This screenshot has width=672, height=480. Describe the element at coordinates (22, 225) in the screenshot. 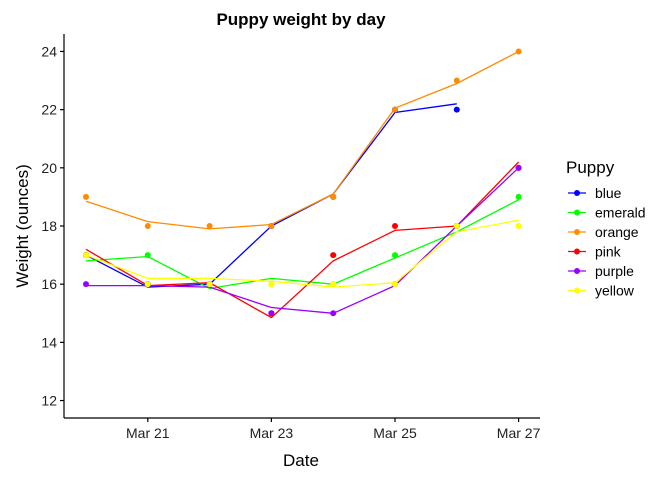

I see `y-axis-title: Weight (ounces)` at that location.